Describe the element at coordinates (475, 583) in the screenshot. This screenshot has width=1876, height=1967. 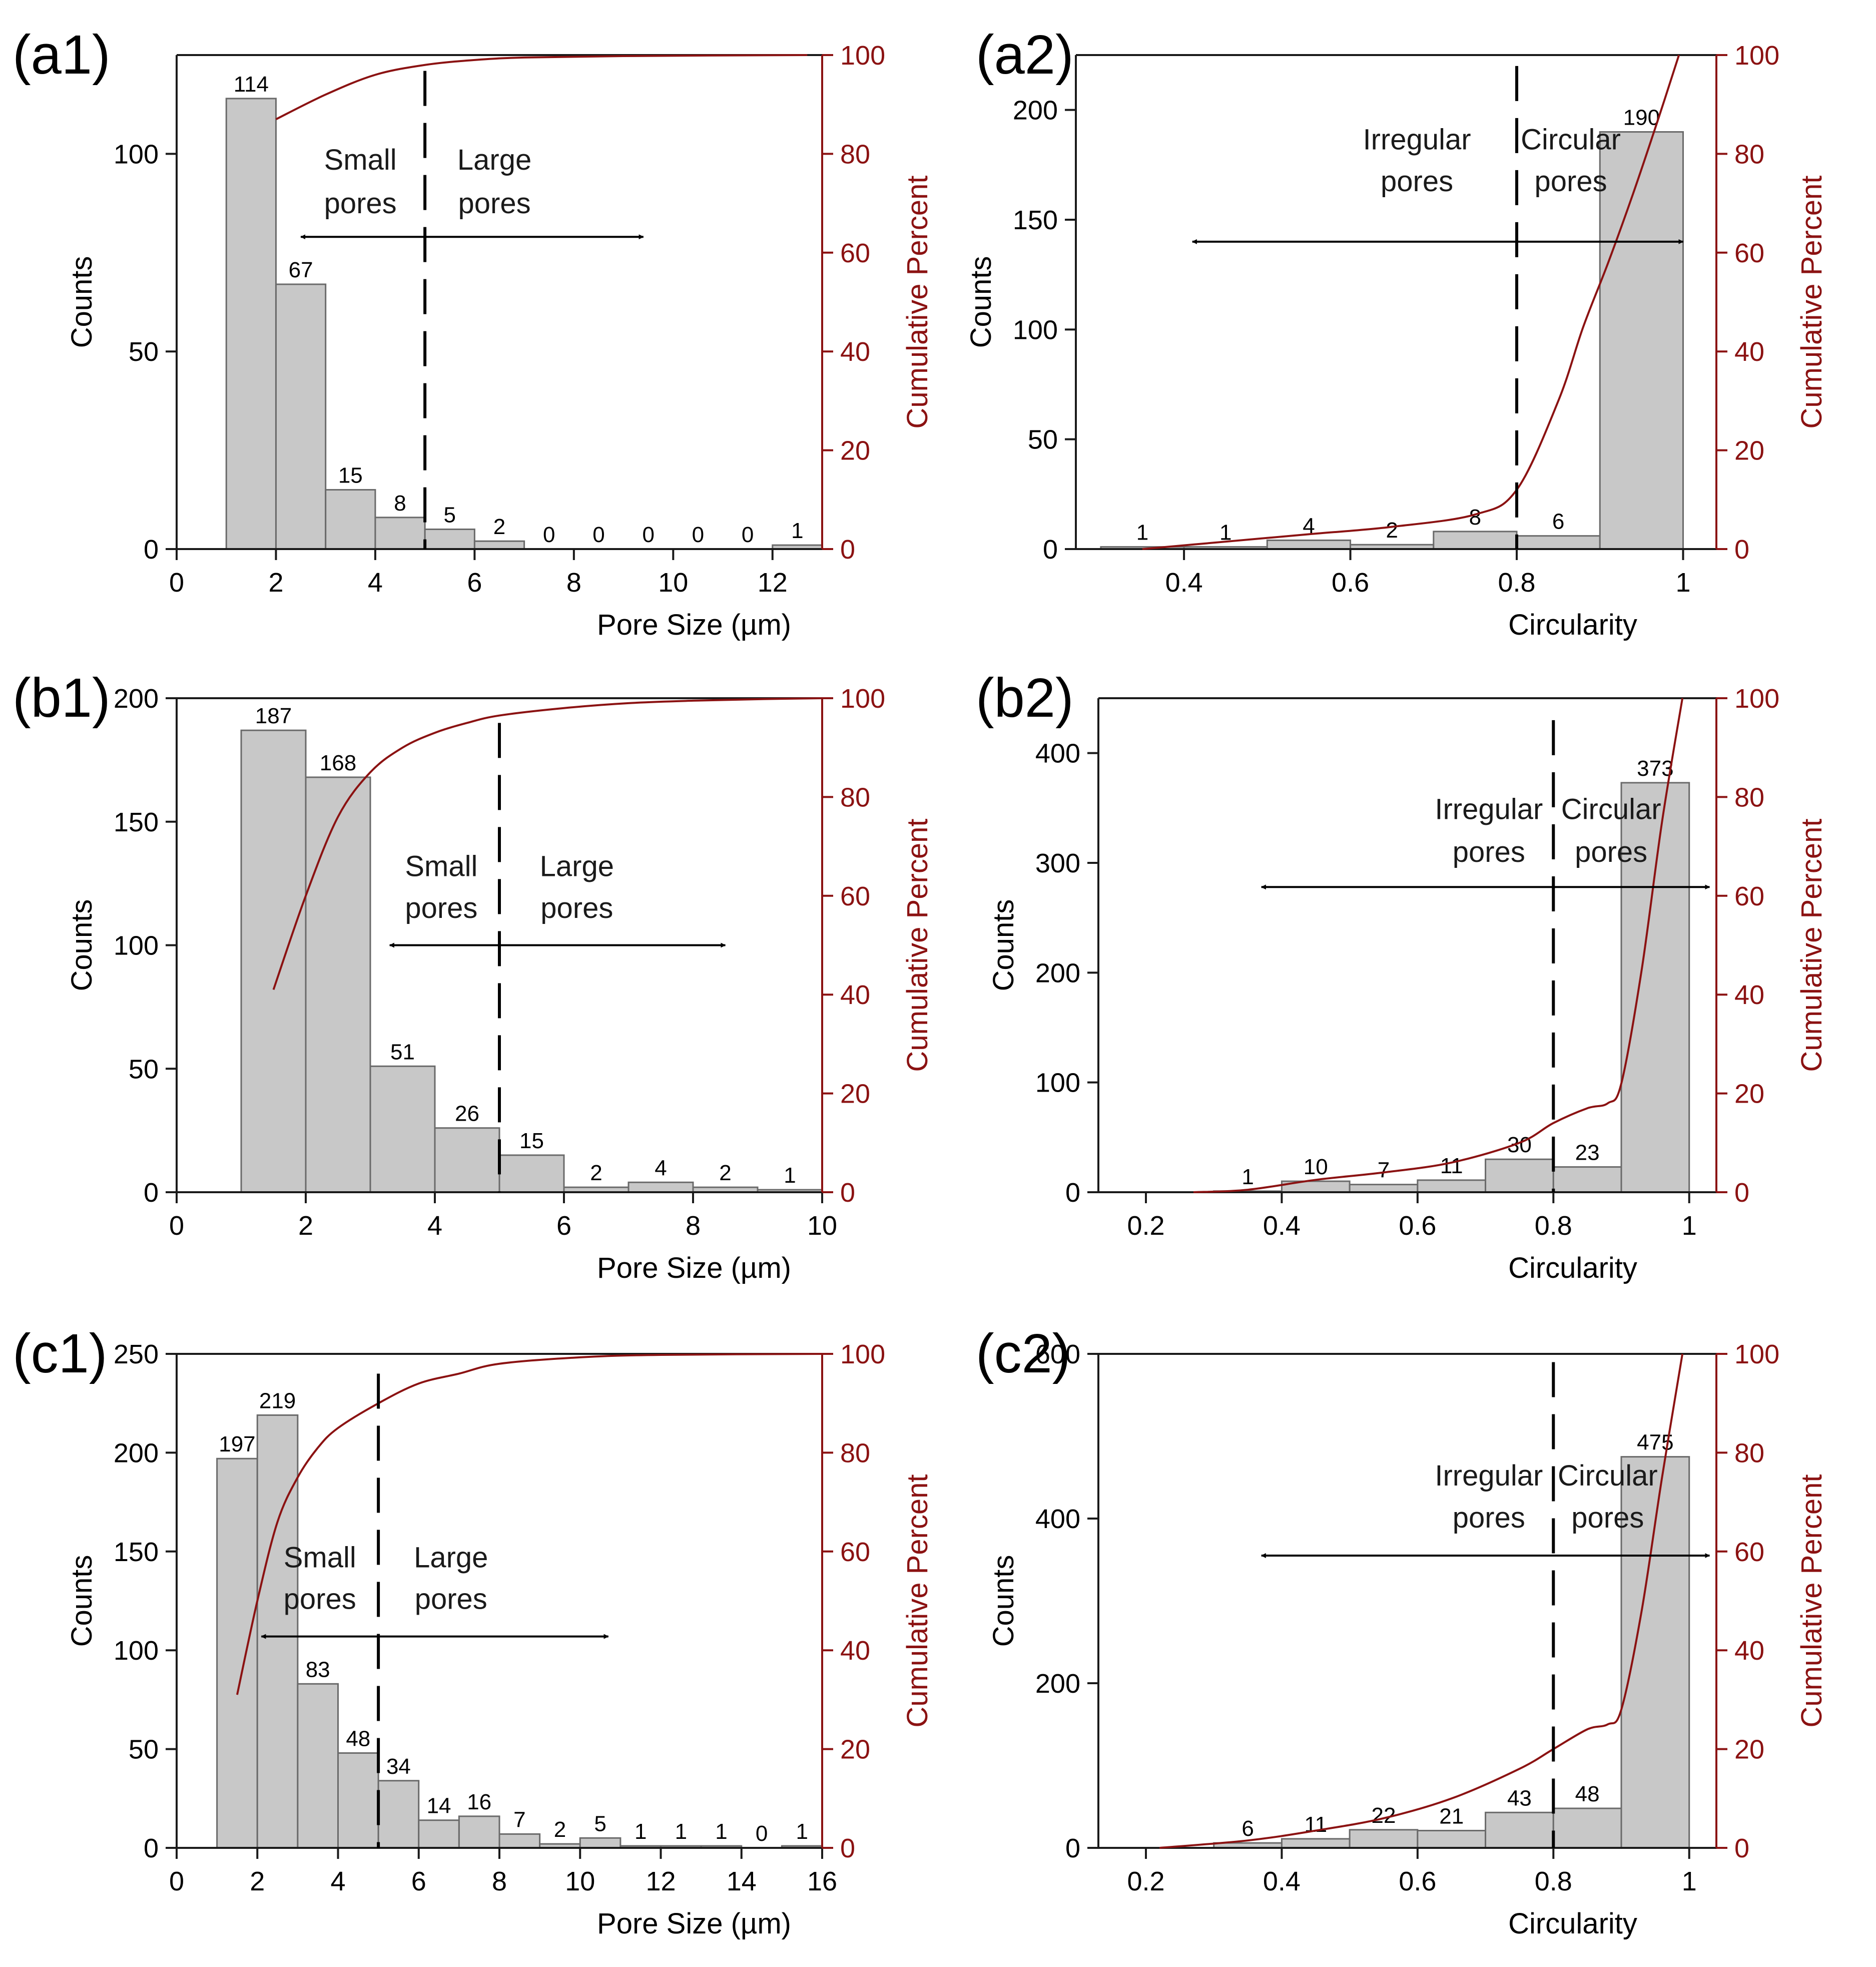
I see `x-tick-label: 6` at that location.